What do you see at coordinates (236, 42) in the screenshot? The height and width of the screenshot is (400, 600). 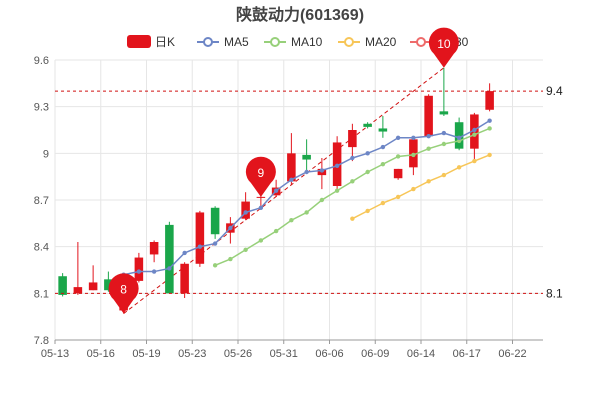 I see `legend-ma5-label: MA5` at bounding box center [236, 42].